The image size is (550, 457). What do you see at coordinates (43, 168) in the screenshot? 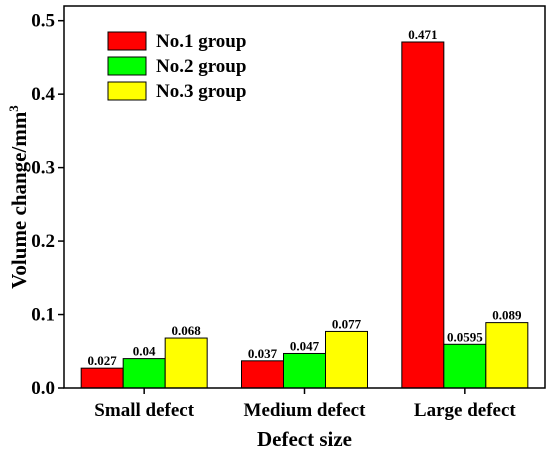
I see `y-tick-label: 0.3` at bounding box center [43, 168].